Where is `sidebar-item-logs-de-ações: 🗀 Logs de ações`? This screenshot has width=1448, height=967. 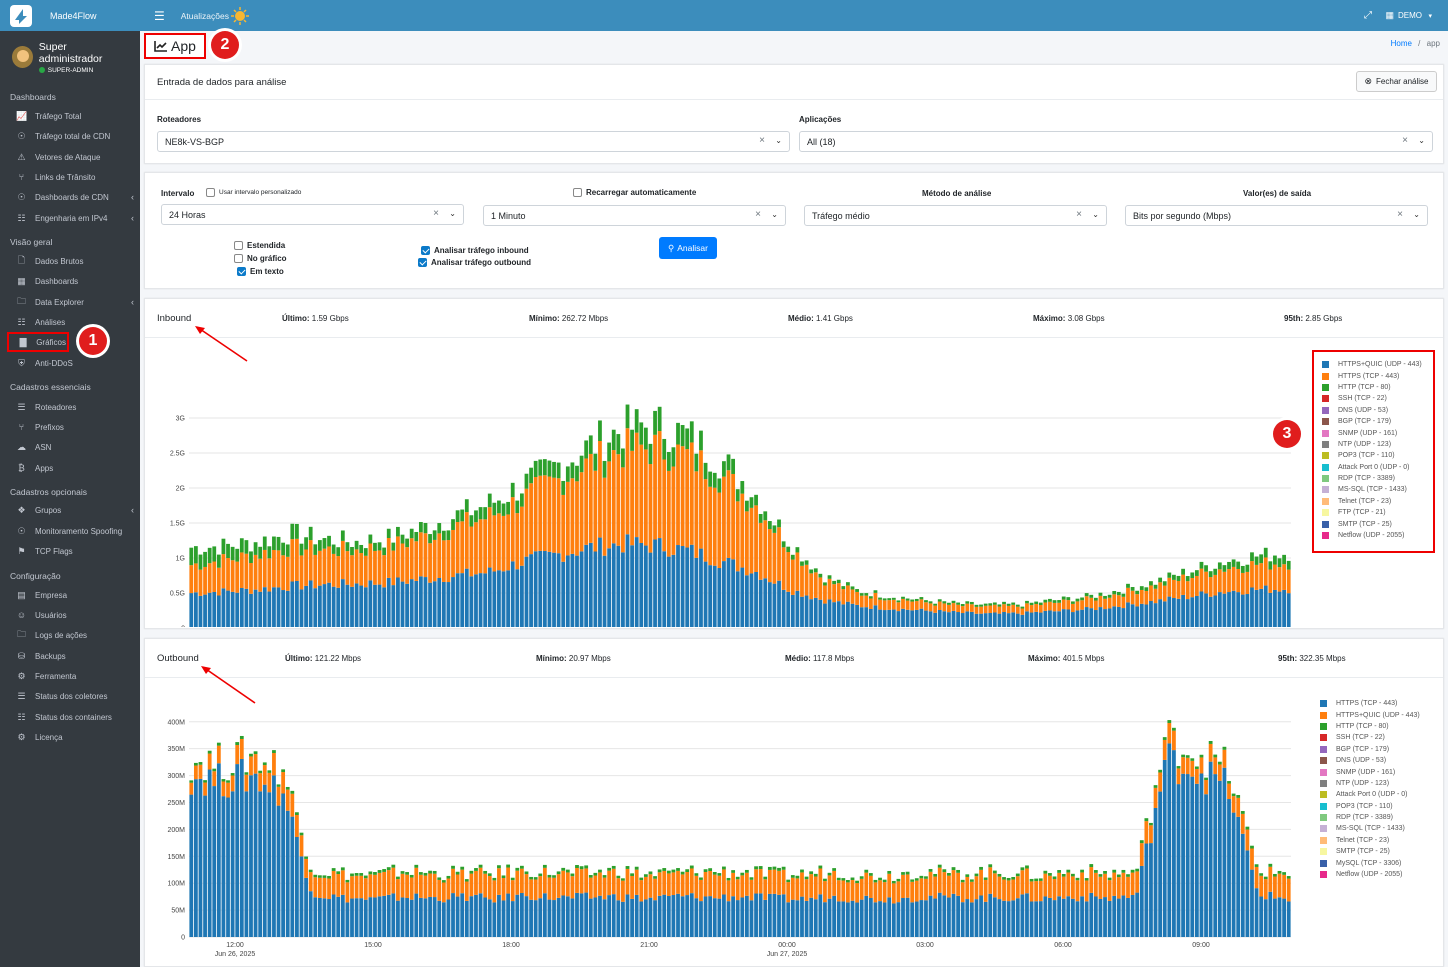
sidebar-item-logs-de-ações: 🗀 Logs de ações is located at coordinates (75, 635).